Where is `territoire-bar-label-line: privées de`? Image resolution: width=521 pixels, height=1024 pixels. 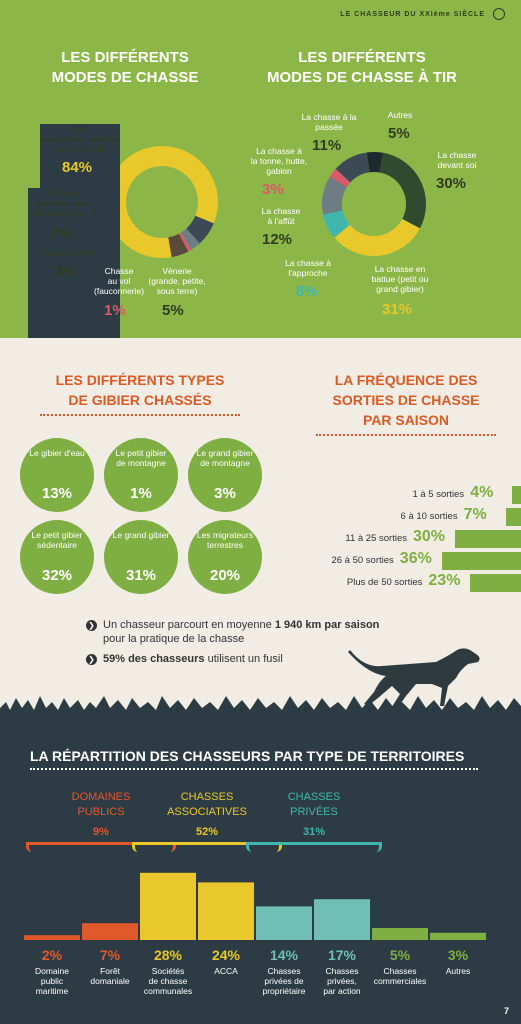 territoire-bar-label-line: privées de is located at coordinates (284, 981).